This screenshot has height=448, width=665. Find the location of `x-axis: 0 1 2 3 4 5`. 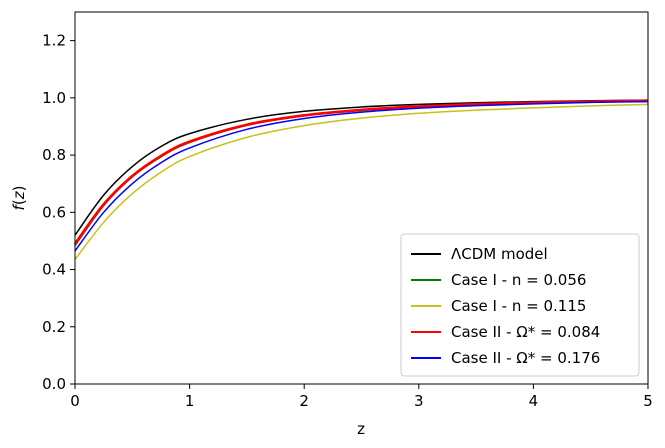

x-axis: 0 1 2 3 4 5 is located at coordinates (361, 397).